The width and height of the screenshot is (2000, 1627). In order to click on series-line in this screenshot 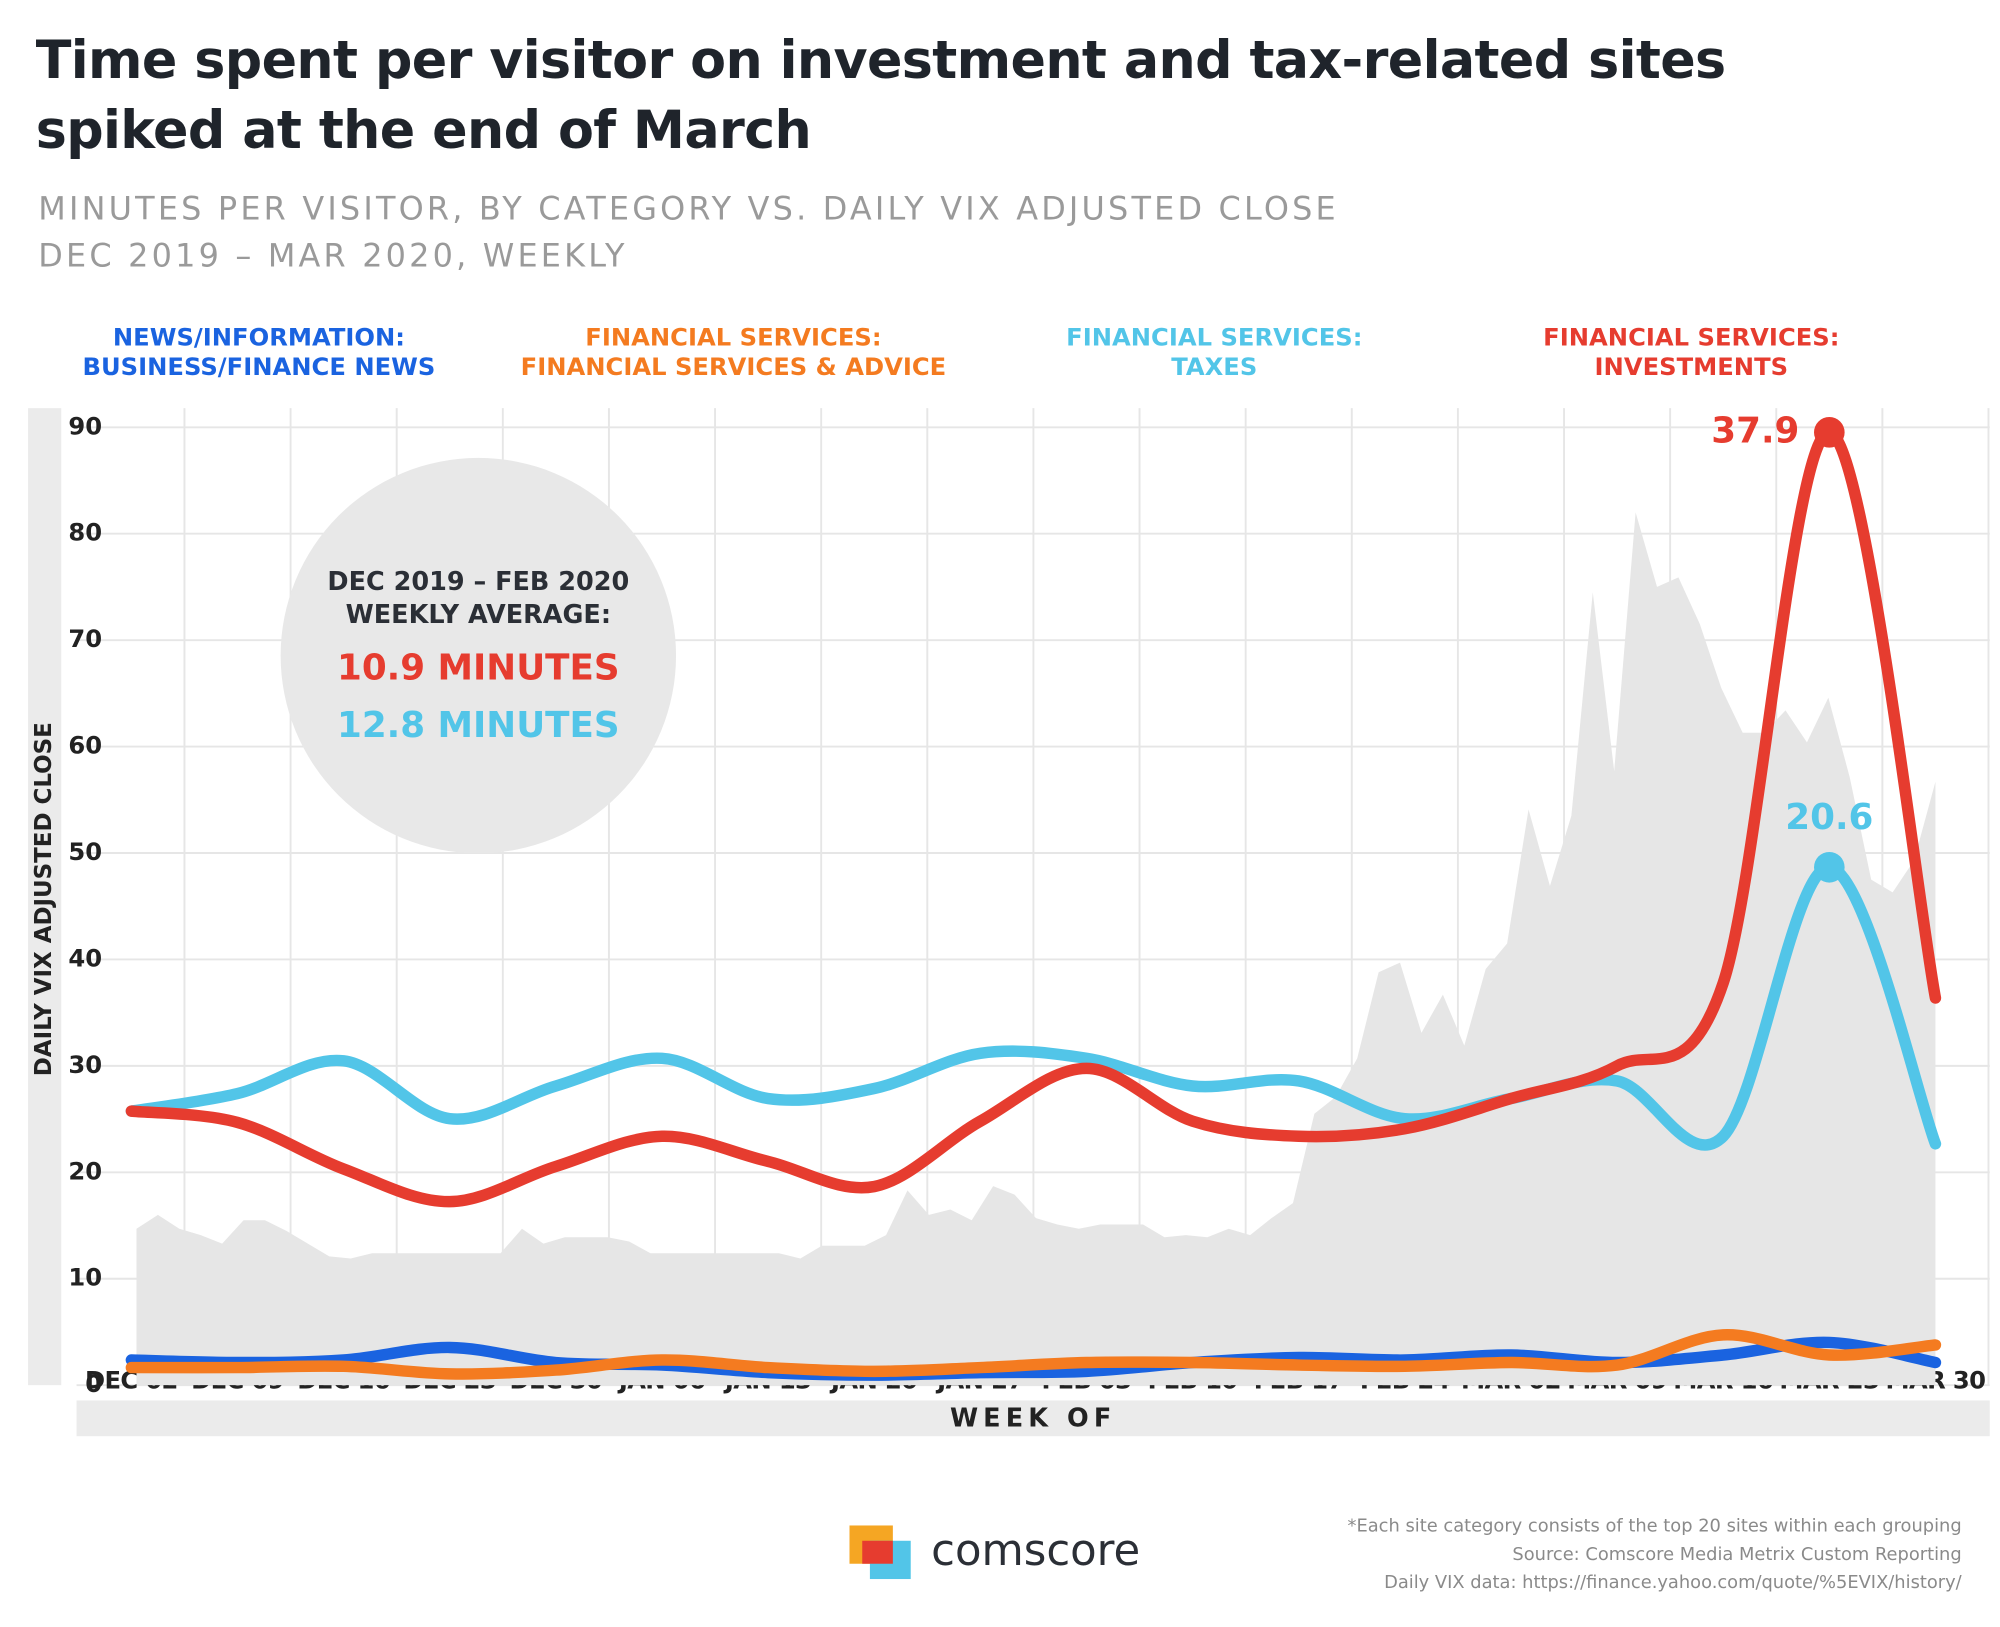, I will do `click(1033, 1354)`.